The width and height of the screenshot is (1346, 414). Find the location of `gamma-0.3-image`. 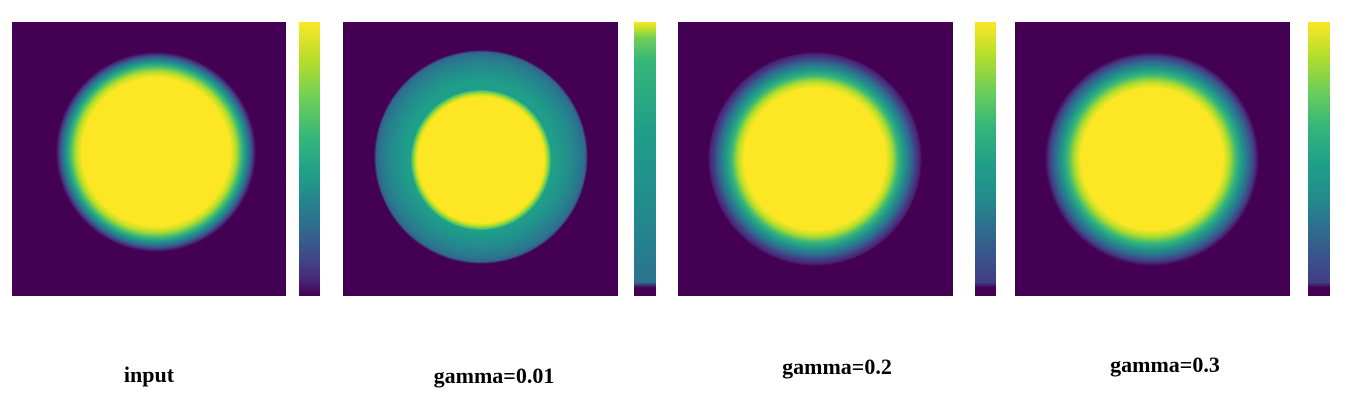

gamma-0.3-image is located at coordinates (1152, 159).